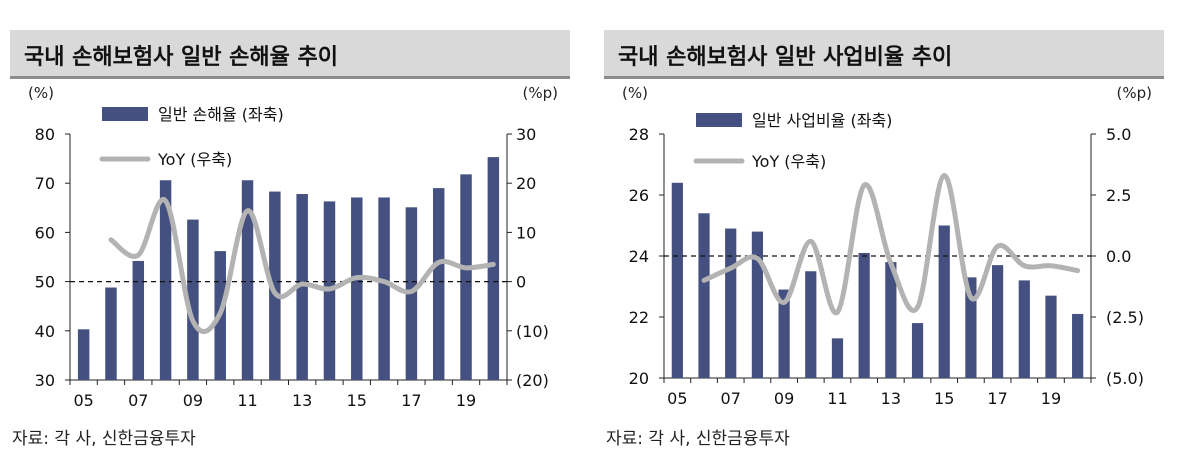 The image size is (1180, 464). Describe the element at coordinates (526, 134) in the screenshot. I see `right-tick-label: 30` at that location.